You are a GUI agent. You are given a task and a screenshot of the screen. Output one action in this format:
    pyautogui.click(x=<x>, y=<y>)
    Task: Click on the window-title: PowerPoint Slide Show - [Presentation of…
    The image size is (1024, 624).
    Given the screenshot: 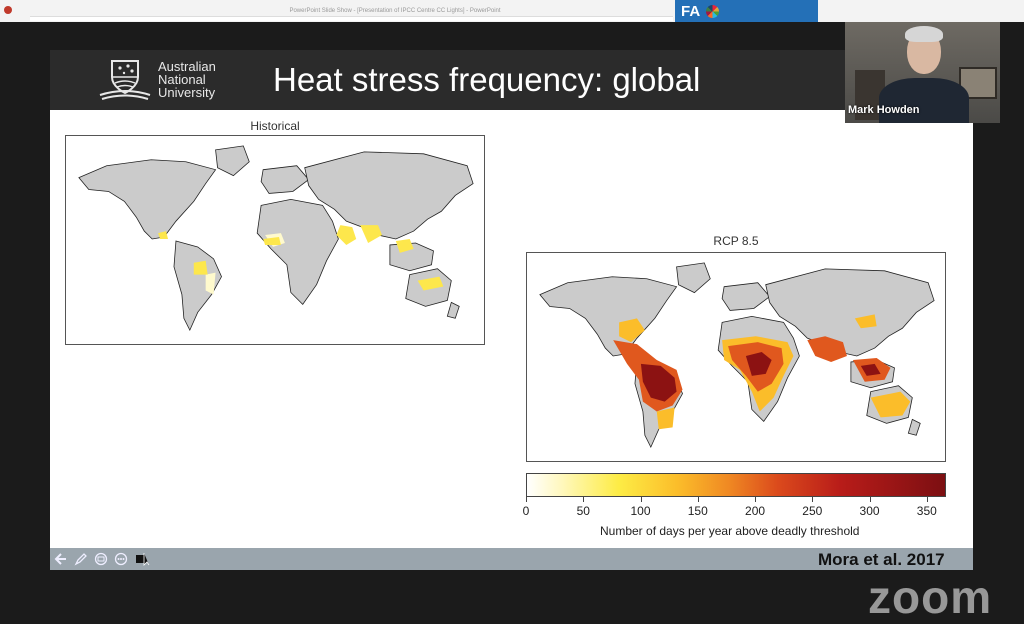 What is the action you would take?
    pyautogui.click(x=395, y=11)
    